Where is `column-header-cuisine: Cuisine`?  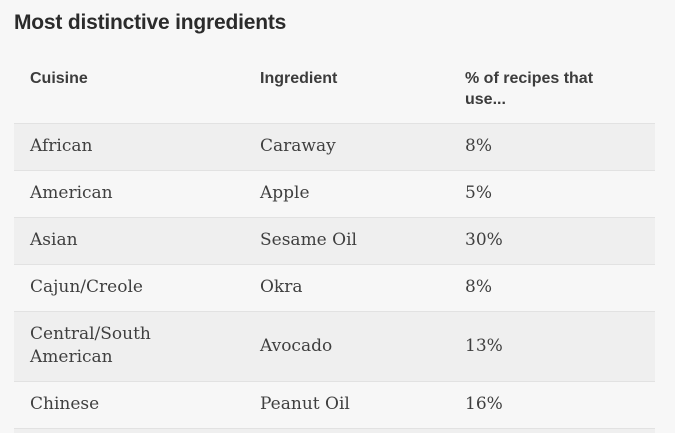 column-header-cuisine: Cuisine is located at coordinates (129, 91).